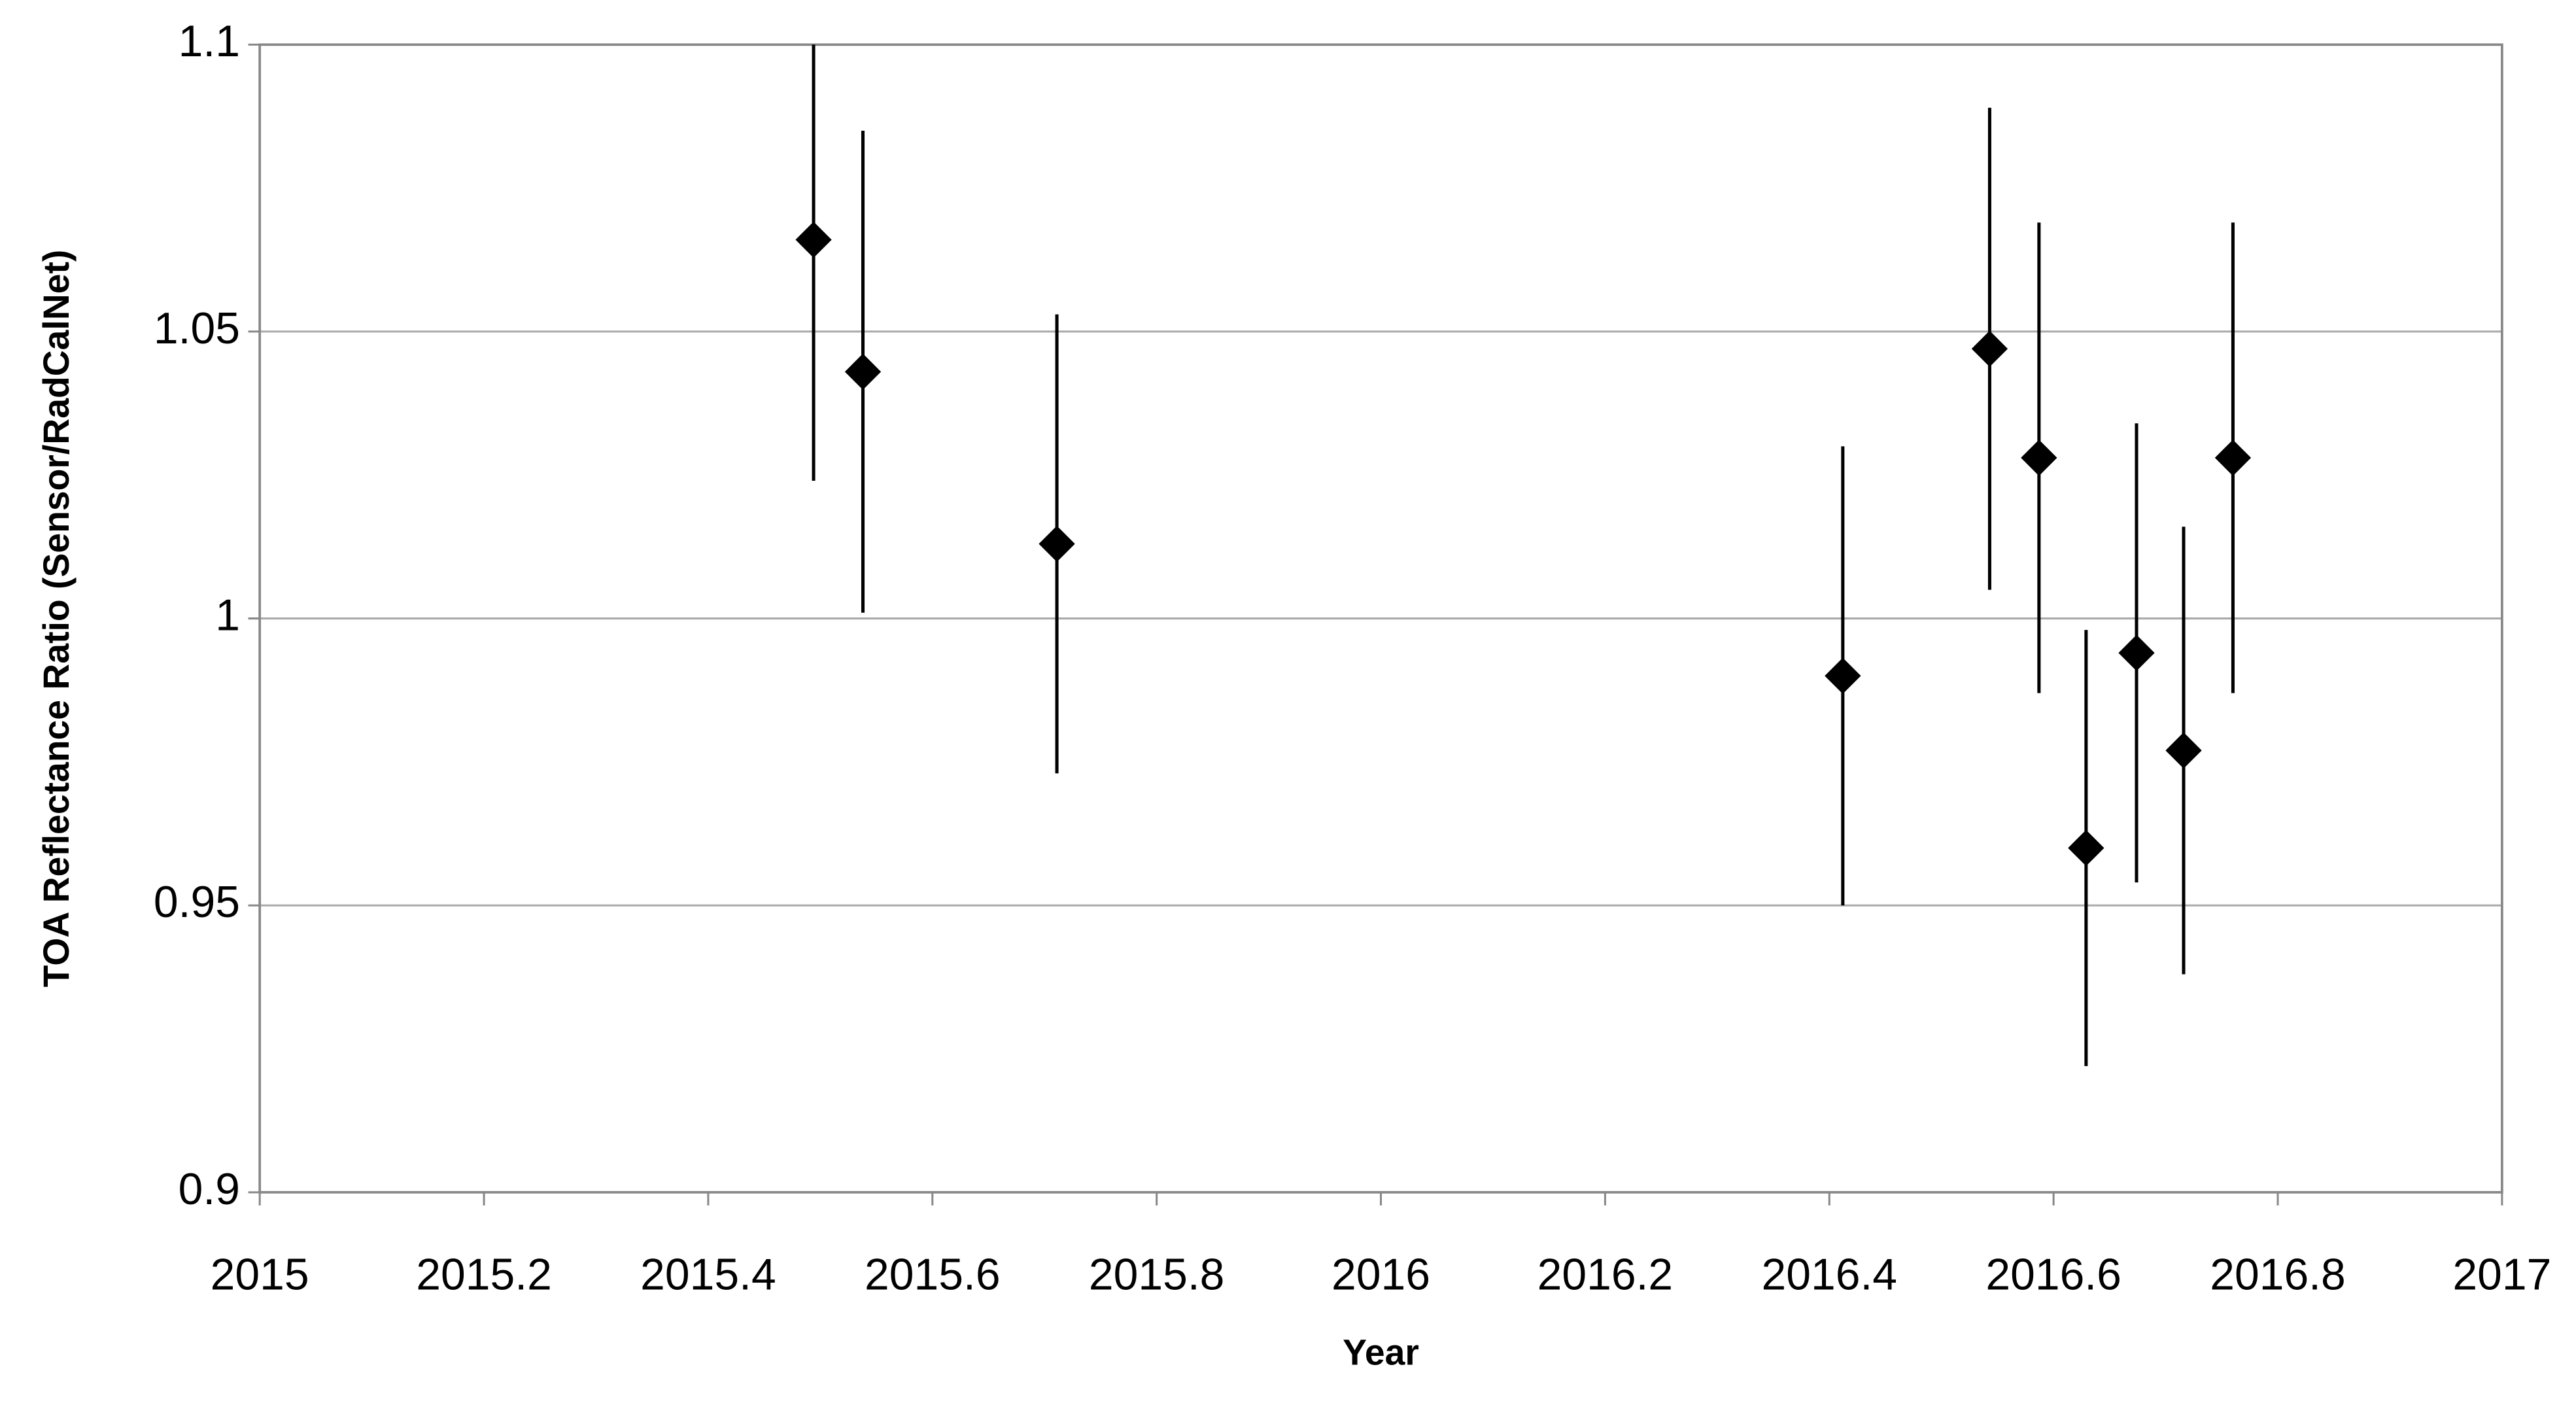 This screenshot has width=2576, height=1403. I want to click on x-tick-label: 2016.8, so click(2278, 1274).